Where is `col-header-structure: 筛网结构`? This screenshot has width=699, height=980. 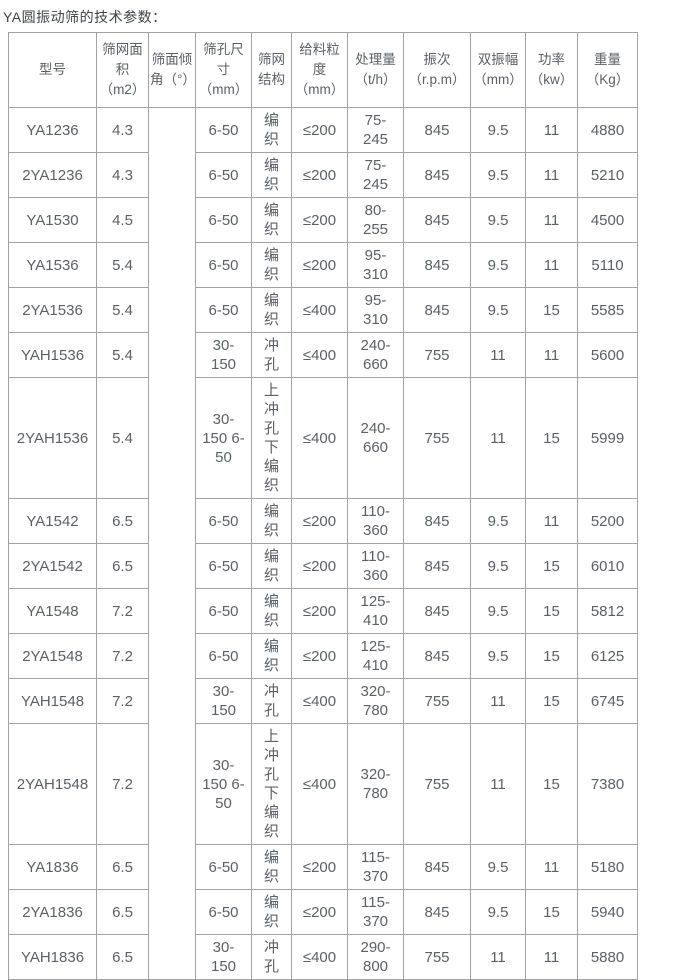
col-header-structure: 筛网结构 is located at coordinates (271, 70).